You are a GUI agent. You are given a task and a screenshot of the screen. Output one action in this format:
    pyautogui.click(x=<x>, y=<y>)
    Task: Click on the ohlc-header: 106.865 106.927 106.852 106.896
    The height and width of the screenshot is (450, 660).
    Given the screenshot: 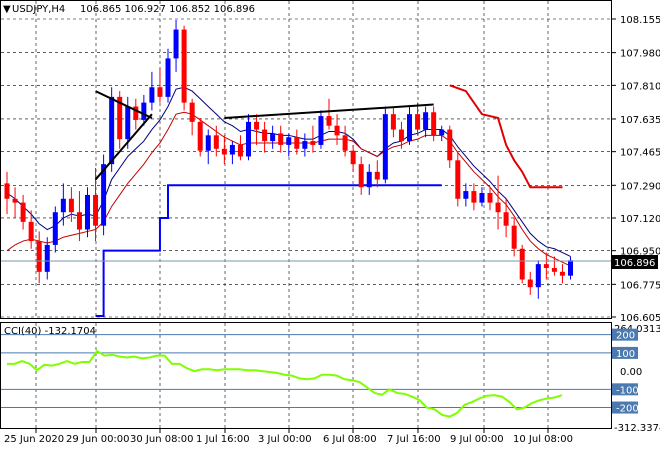 What is the action you would take?
    pyautogui.click(x=167, y=9)
    